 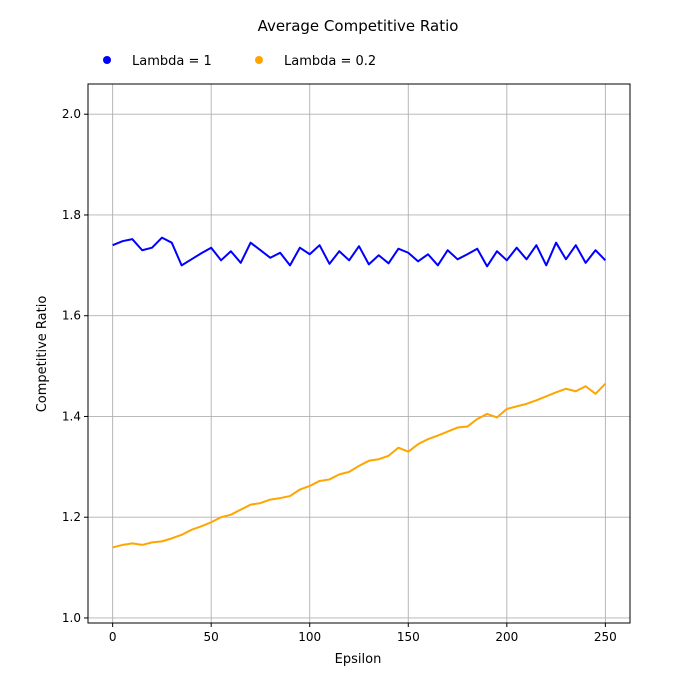 What do you see at coordinates (211, 637) in the screenshot?
I see `x-tick-label: 50` at bounding box center [211, 637].